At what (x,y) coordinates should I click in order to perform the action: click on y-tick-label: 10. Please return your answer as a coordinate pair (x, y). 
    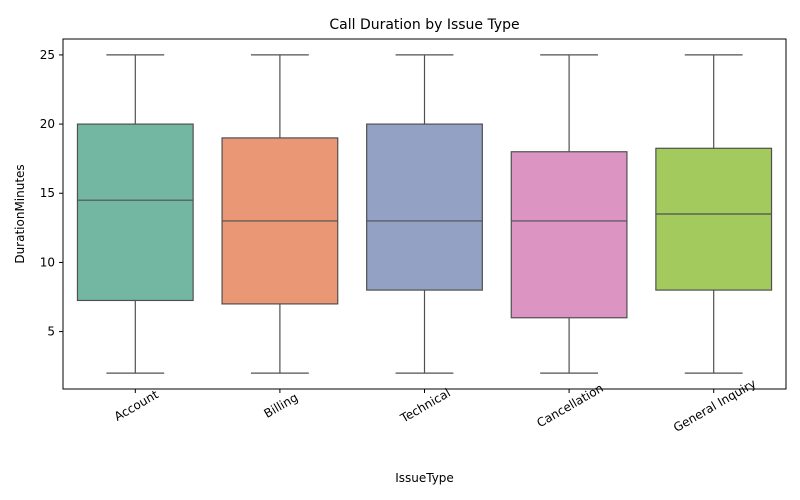
    Looking at the image, I should click on (47, 262).